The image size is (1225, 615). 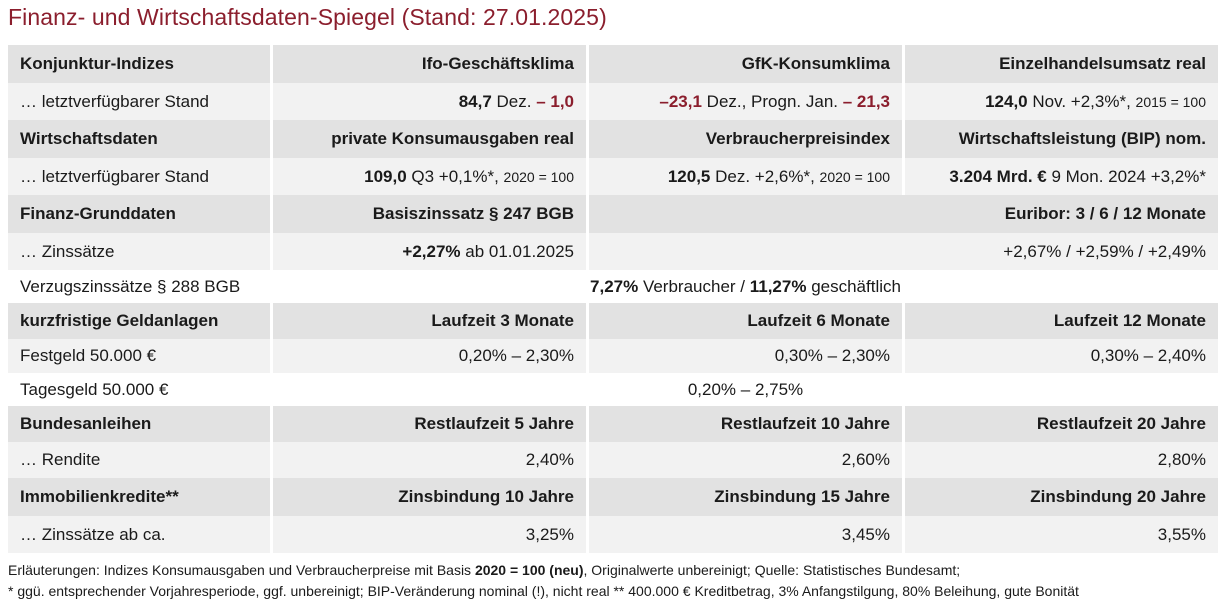 What do you see at coordinates (139, 286) in the screenshot?
I see `row-label: Verzugszinssätze § 288 BGB` at bounding box center [139, 286].